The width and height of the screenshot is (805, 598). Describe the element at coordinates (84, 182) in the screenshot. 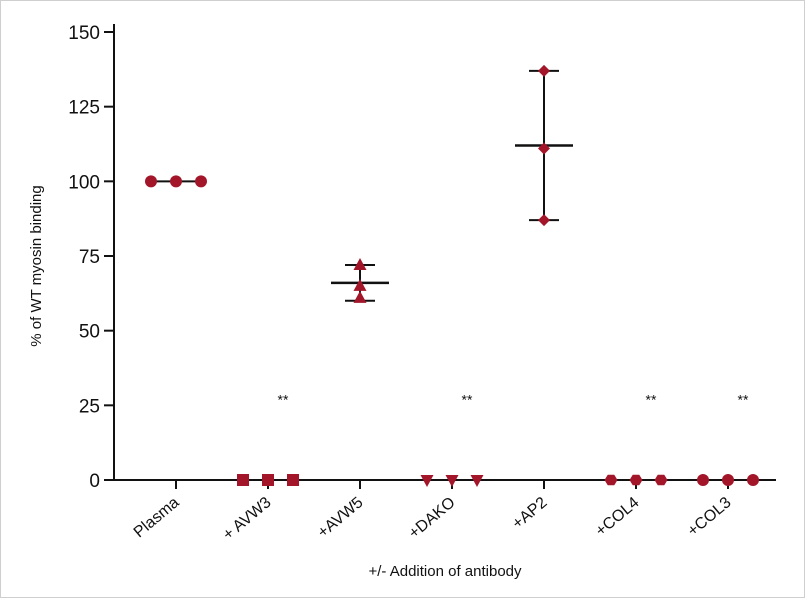

I see `y-tick-label: 100` at that location.